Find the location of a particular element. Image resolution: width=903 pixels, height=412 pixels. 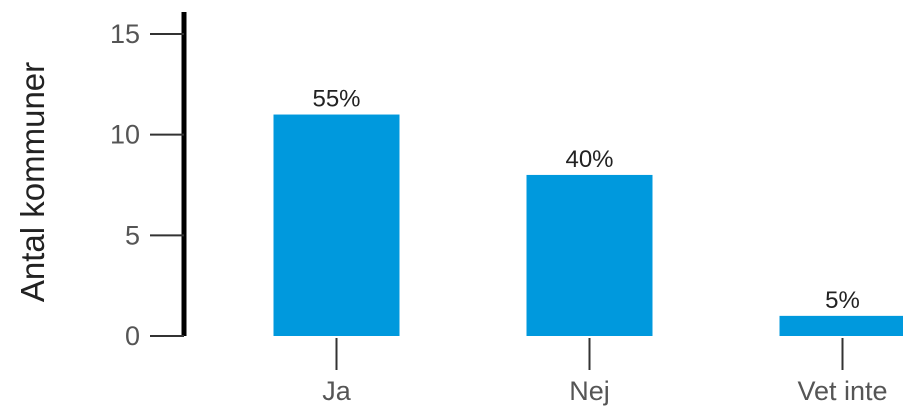

y-tick-label: 10 is located at coordinates (125, 135).